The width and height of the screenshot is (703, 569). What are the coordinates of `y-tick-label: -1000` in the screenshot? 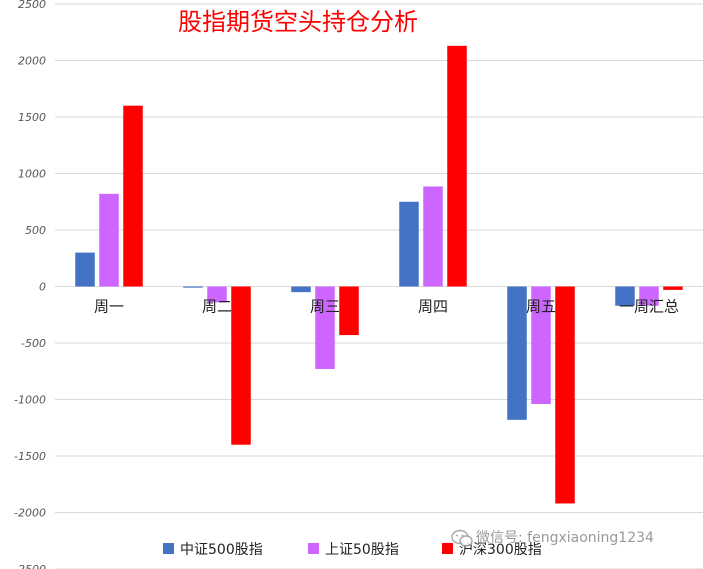 It's located at (30, 400).